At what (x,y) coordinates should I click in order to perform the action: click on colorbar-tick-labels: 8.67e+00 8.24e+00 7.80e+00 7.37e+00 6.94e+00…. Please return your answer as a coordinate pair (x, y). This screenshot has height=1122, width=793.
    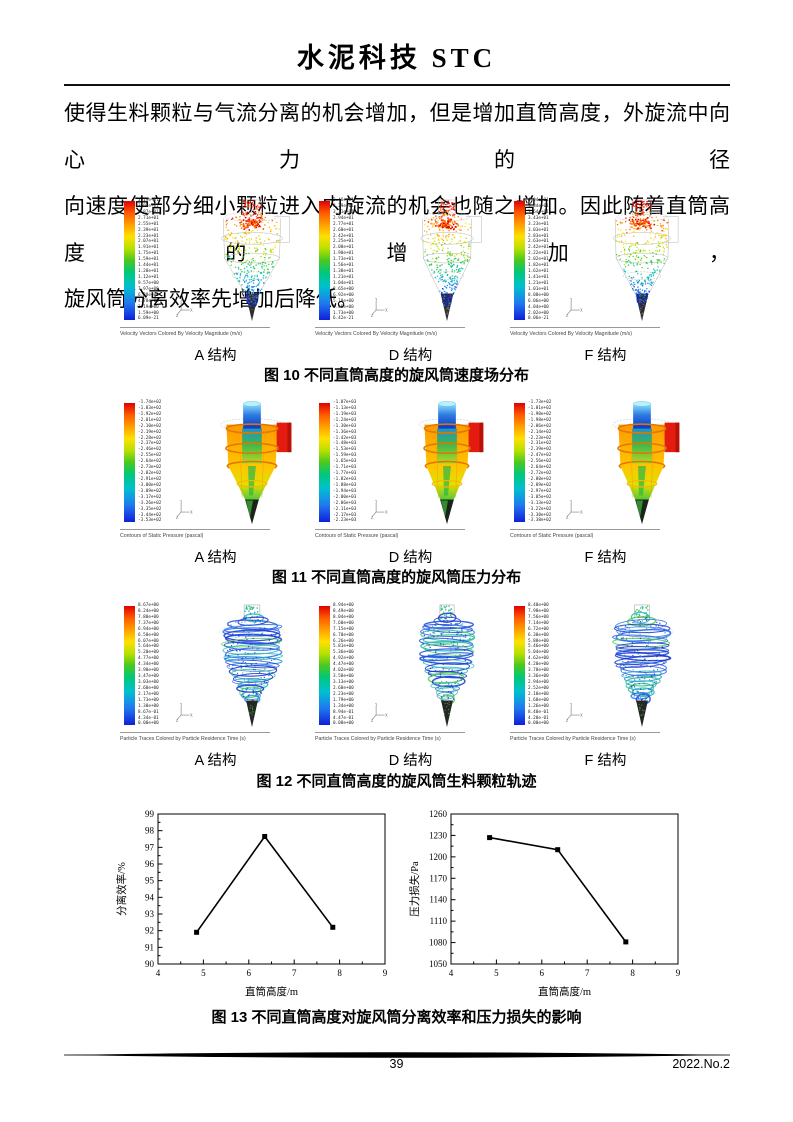
    Looking at the image, I should click on (148, 665).